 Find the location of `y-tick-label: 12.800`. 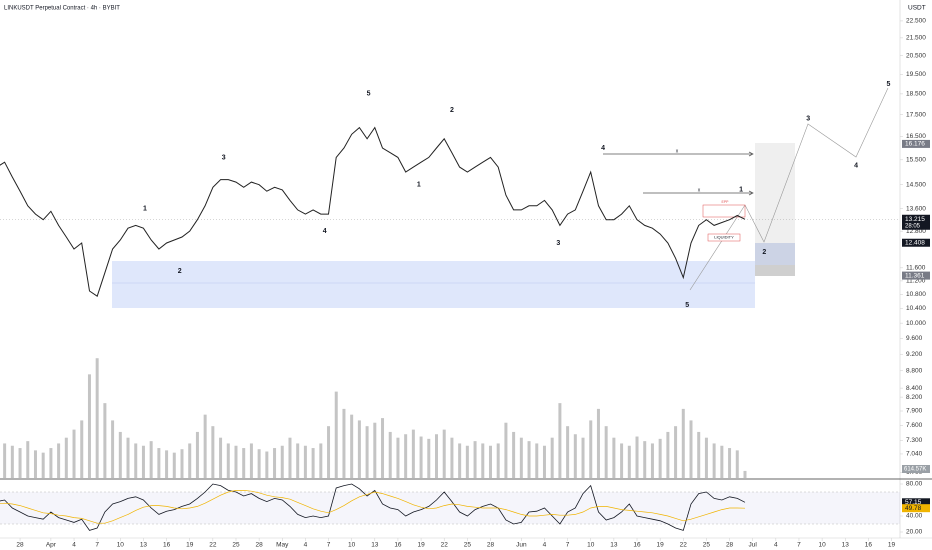

y-tick-label: 12.800 is located at coordinates (916, 231).